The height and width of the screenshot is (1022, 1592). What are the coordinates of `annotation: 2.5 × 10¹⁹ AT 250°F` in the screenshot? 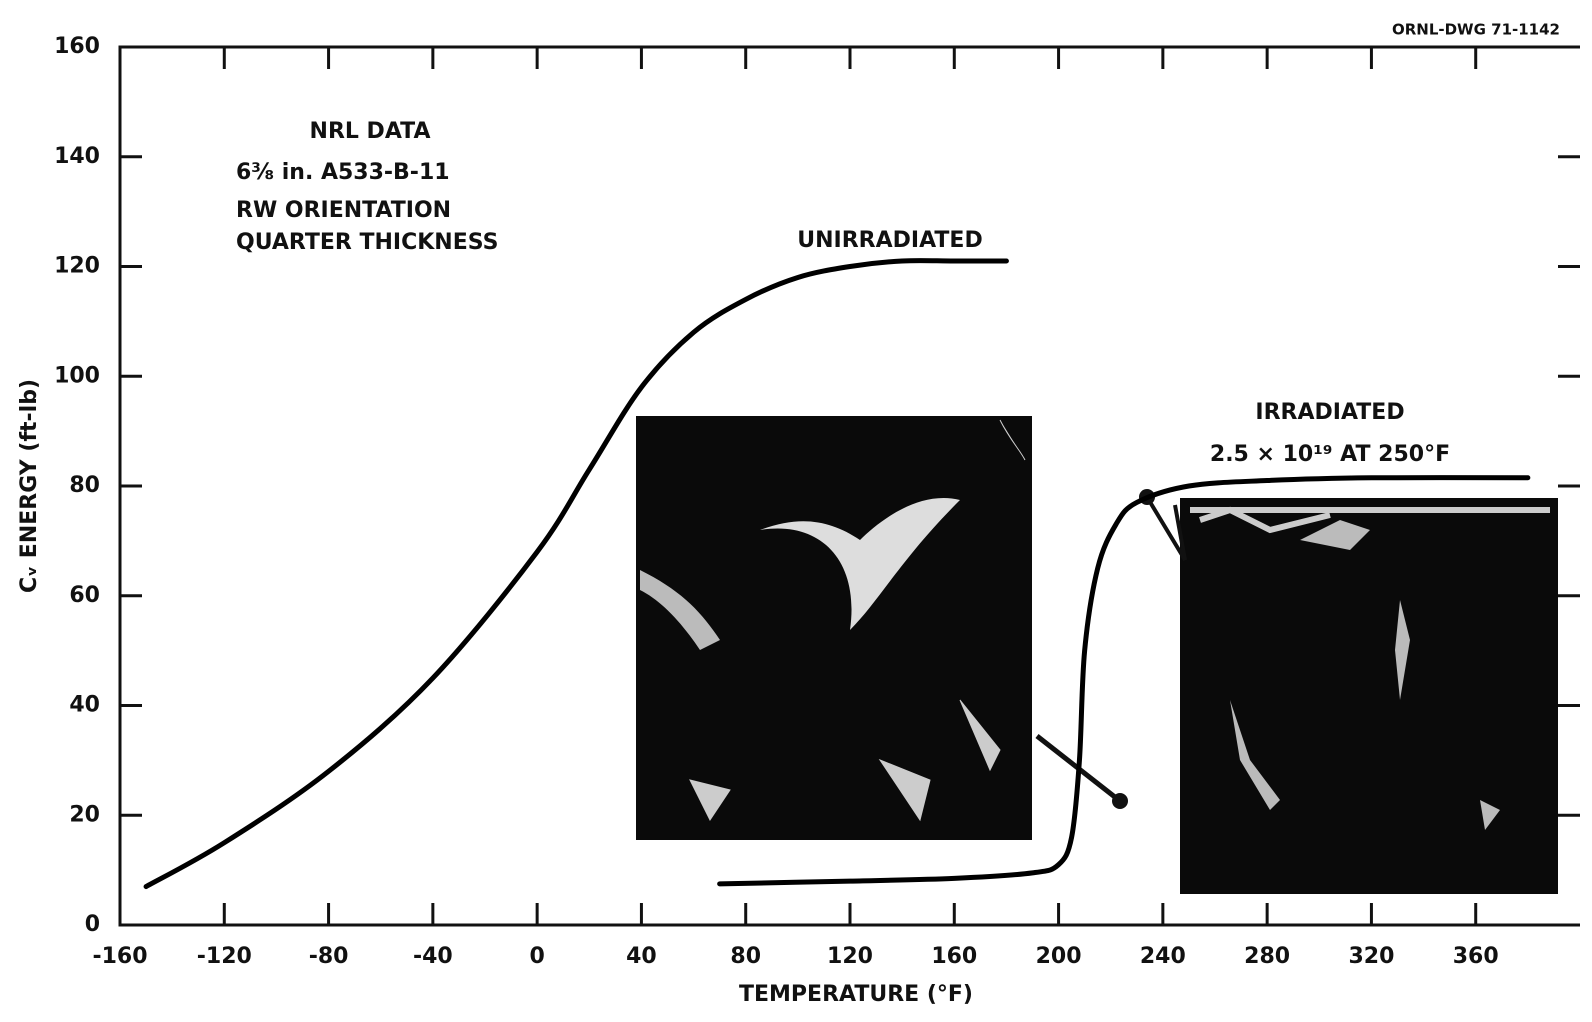 It's located at (1330, 454).